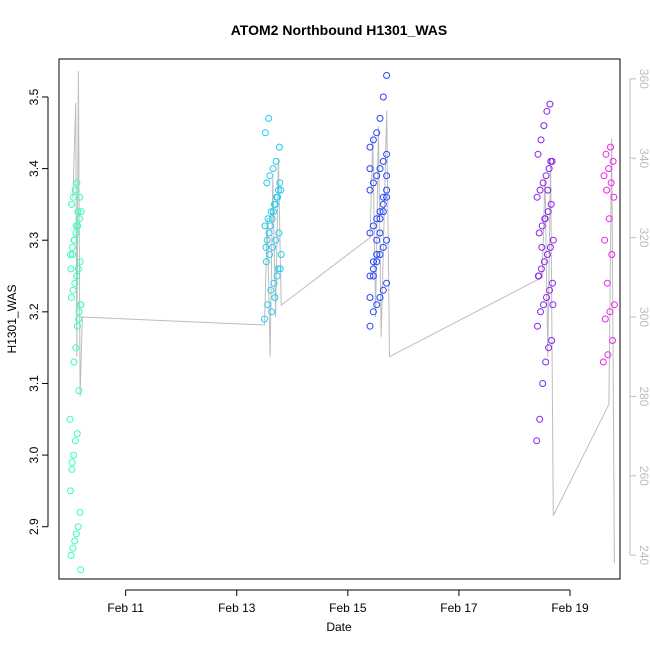 The height and width of the screenshot is (650, 650). What do you see at coordinates (459, 608) in the screenshot?
I see `x-tick-label: Feb 17` at bounding box center [459, 608].